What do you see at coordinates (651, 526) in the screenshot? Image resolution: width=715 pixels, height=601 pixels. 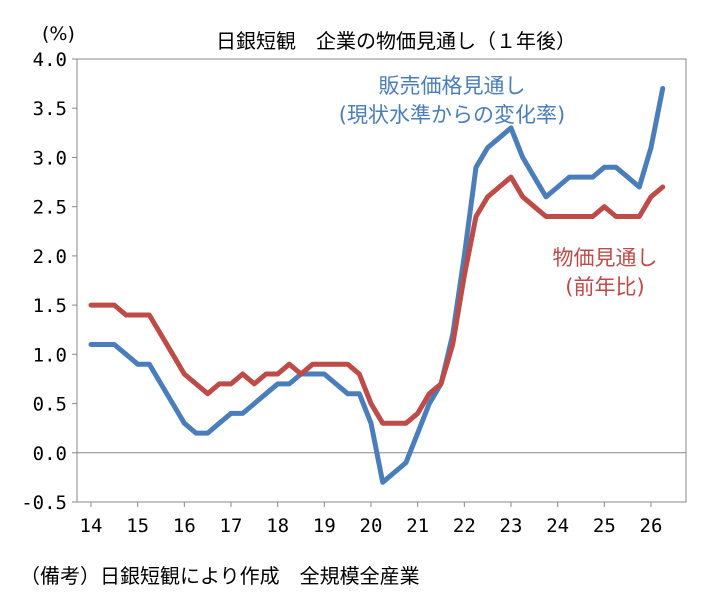 I see `x-tick-label: 26` at bounding box center [651, 526].